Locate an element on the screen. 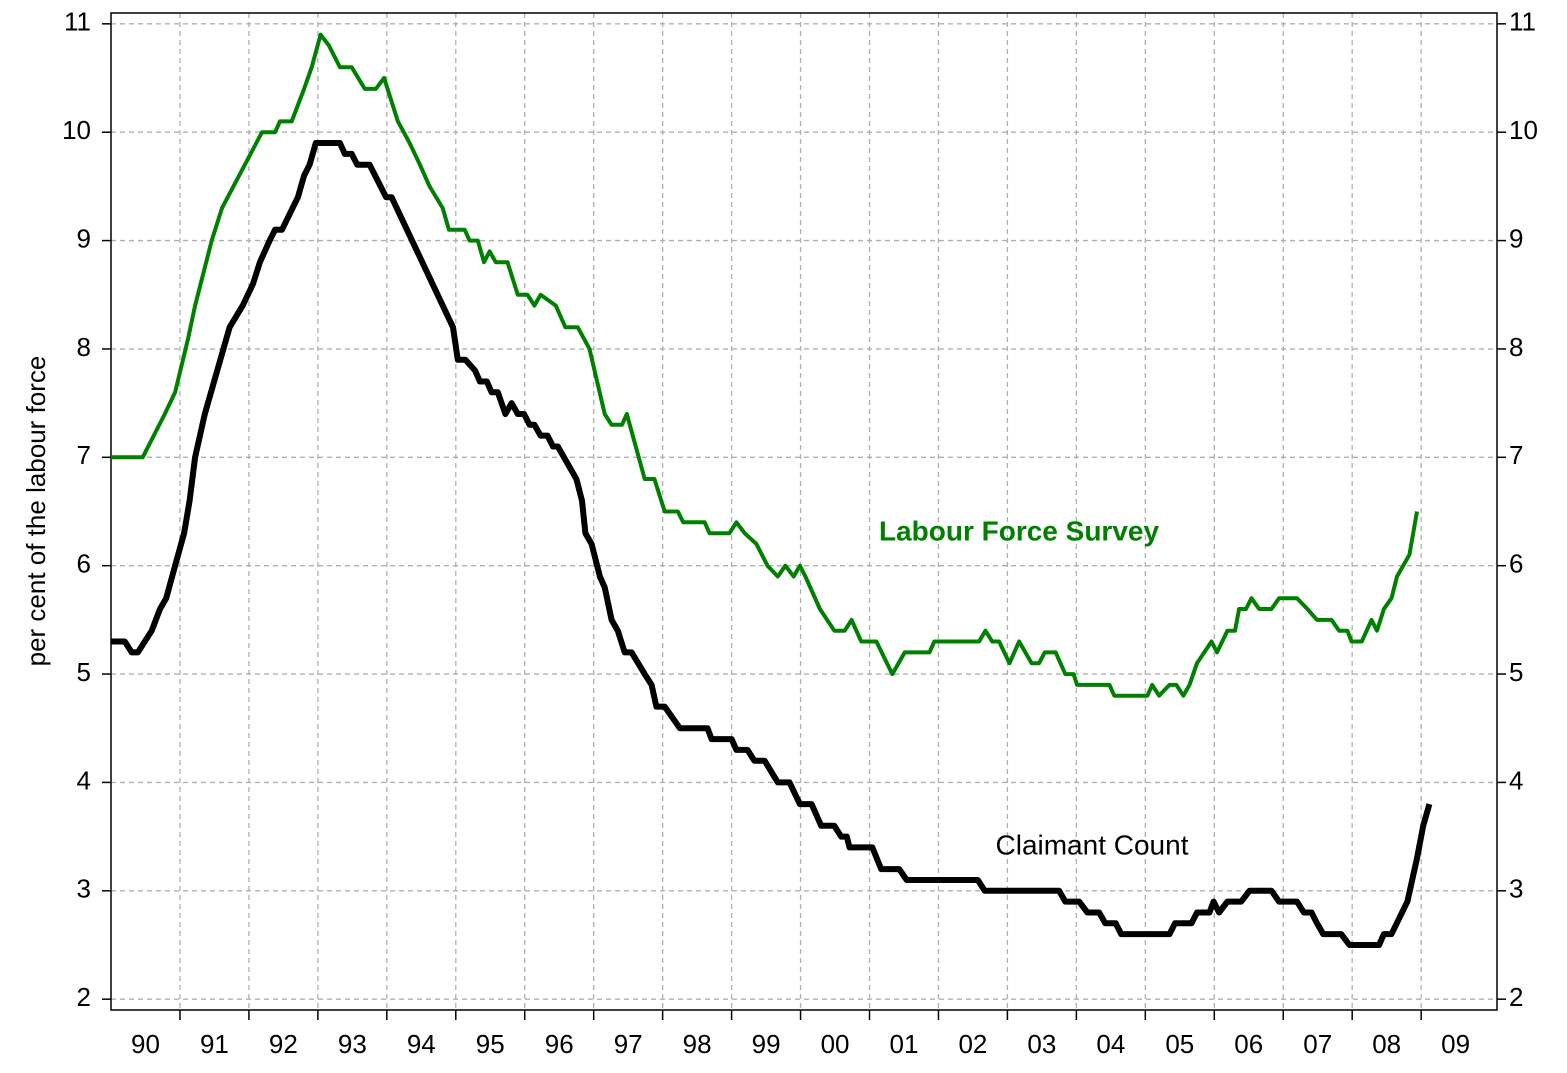  y2-tick-label: 3 is located at coordinates (1516, 889).